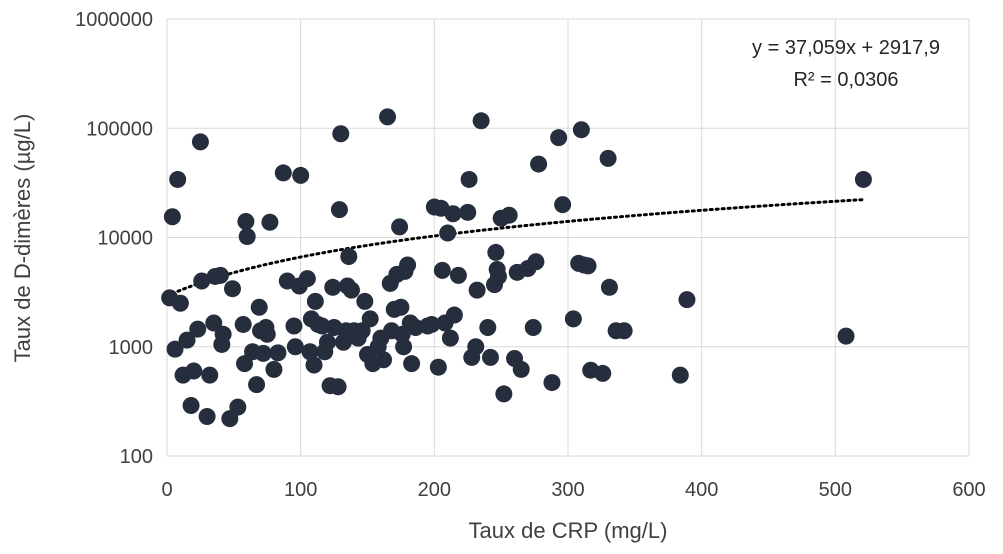 The image size is (1003, 554). Describe the element at coordinates (131, 348) in the screenshot. I see `y-tick-label: 1000` at that location.